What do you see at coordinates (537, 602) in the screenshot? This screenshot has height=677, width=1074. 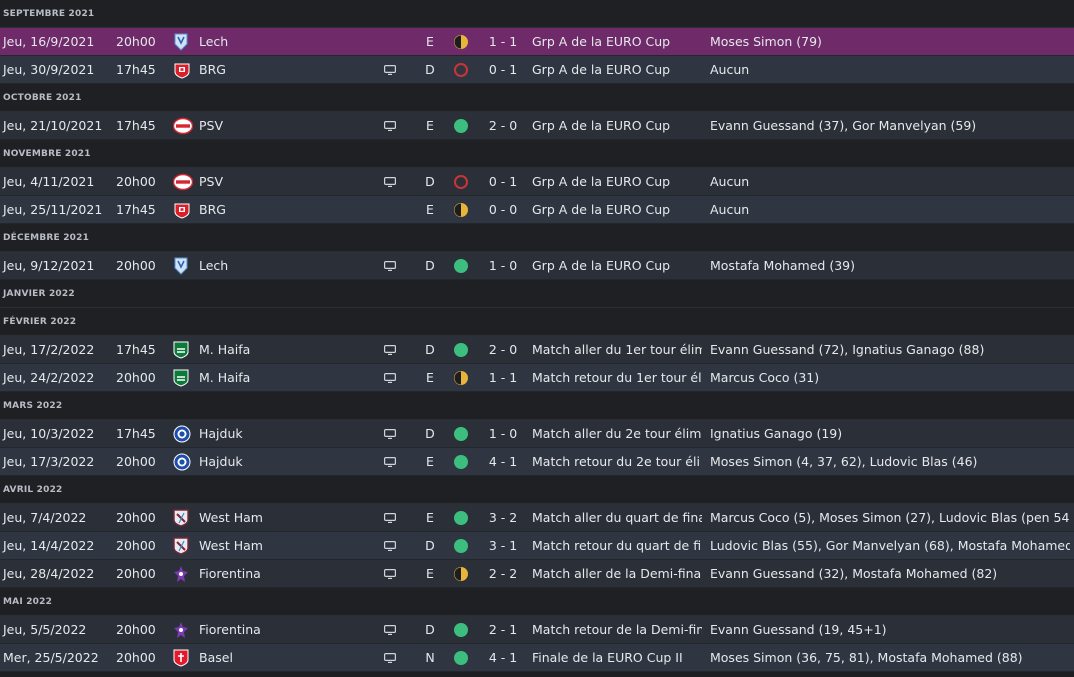 I see `month-header: MAI 2022` at bounding box center [537, 602].